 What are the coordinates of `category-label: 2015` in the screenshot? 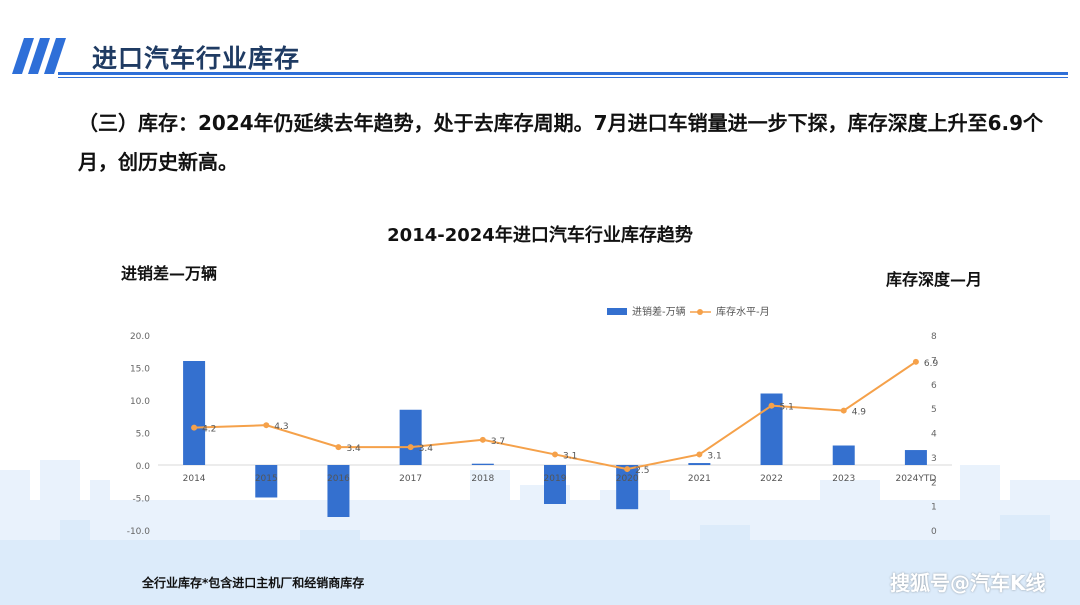 It's located at (266, 479).